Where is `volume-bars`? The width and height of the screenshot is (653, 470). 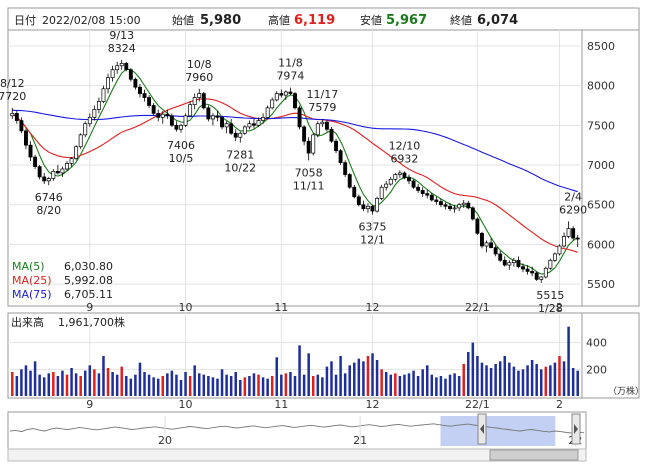 volume-bars is located at coordinates (295, 361).